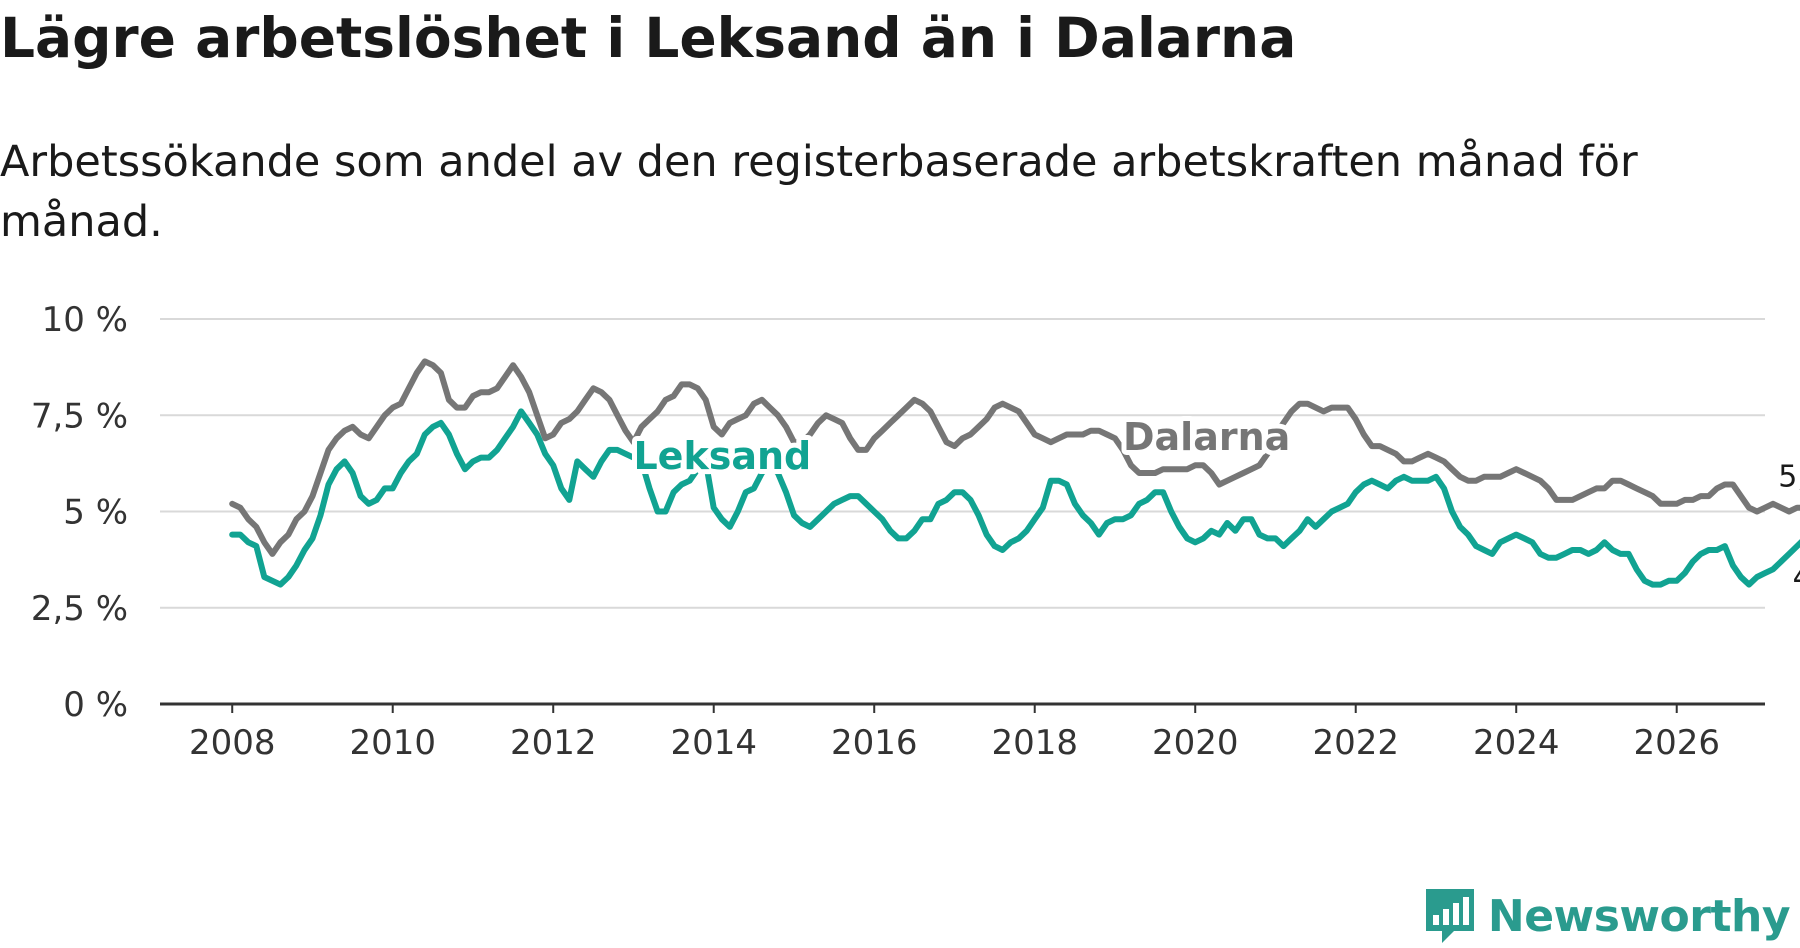 Image resolution: width=1800 pixels, height=948 pixels. Describe the element at coordinates (1796, 577) in the screenshot. I see `leksand-end-label: 4 %` at that location.